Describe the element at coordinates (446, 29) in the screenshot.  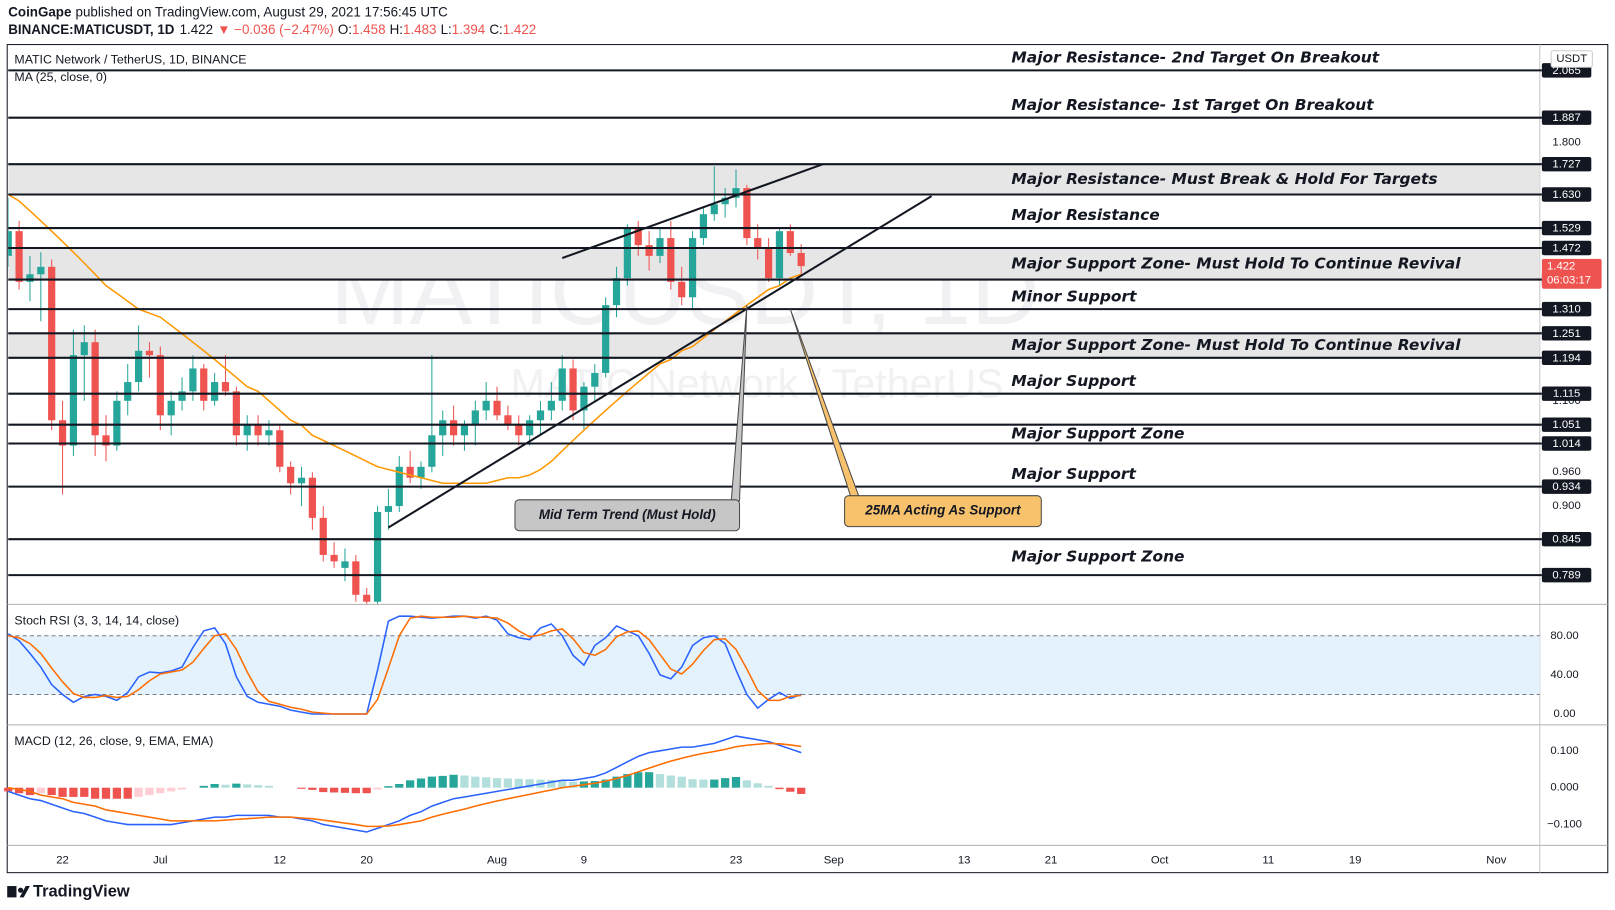
I see `l-label: L:` at that location.